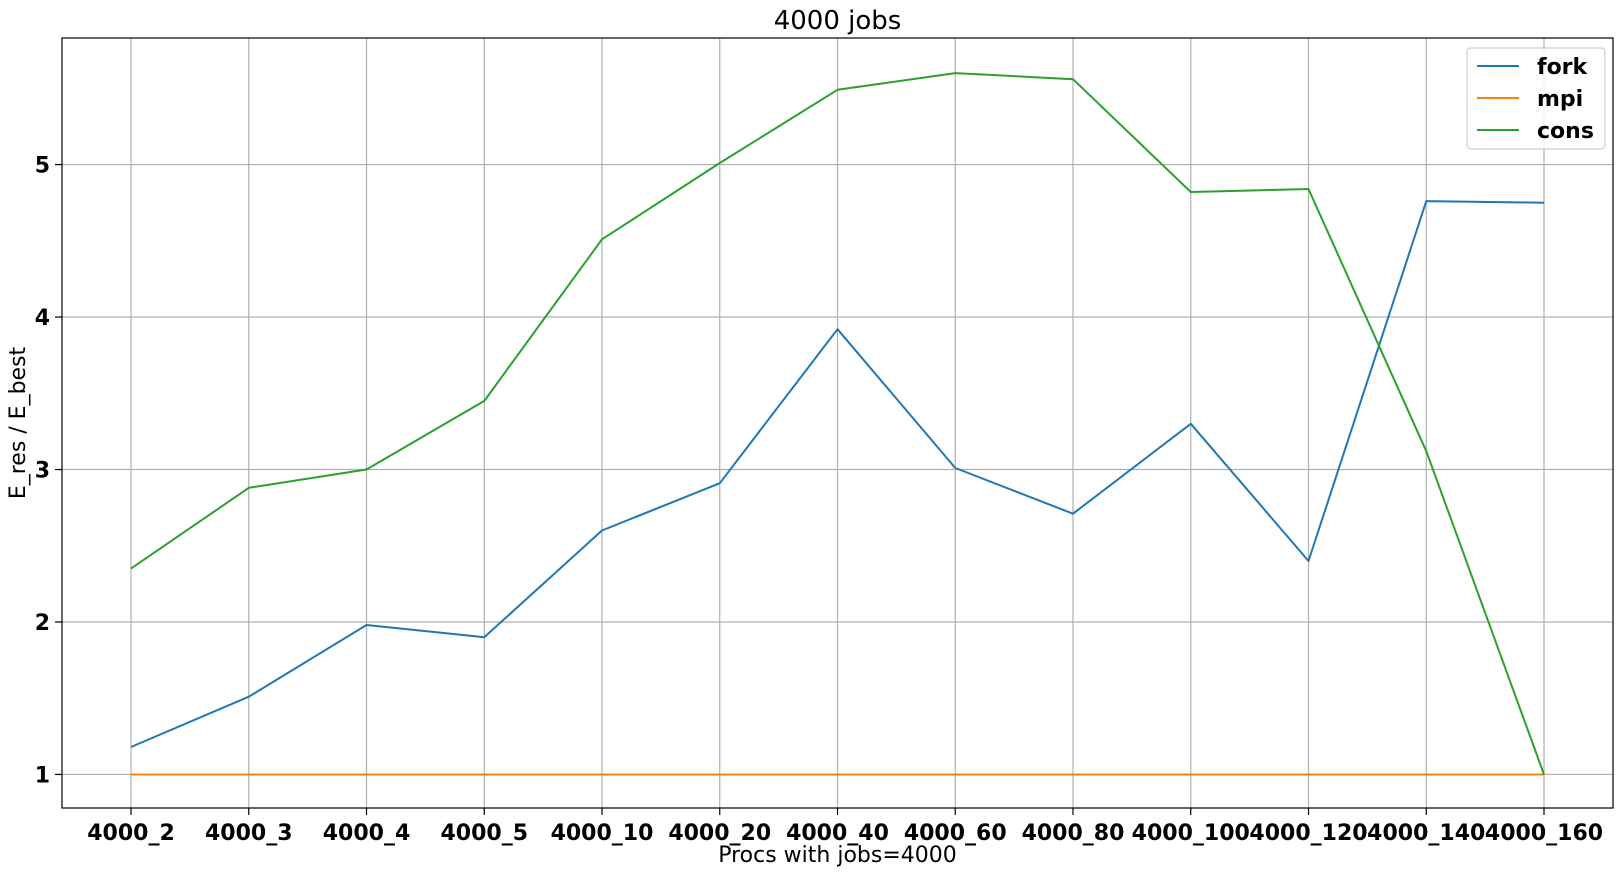 The height and width of the screenshot is (874, 1621). I want to click on x-tick-label: 4000_120, so click(1308, 833).